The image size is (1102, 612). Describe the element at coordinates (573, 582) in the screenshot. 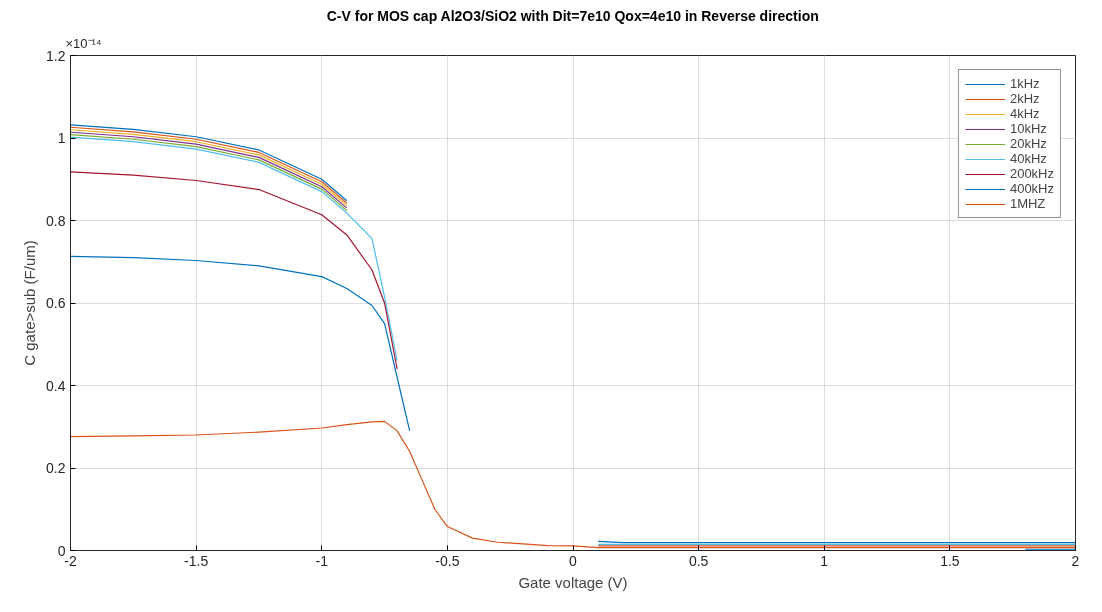

I see `x-axis-title: Gate voltage (V)` at that location.